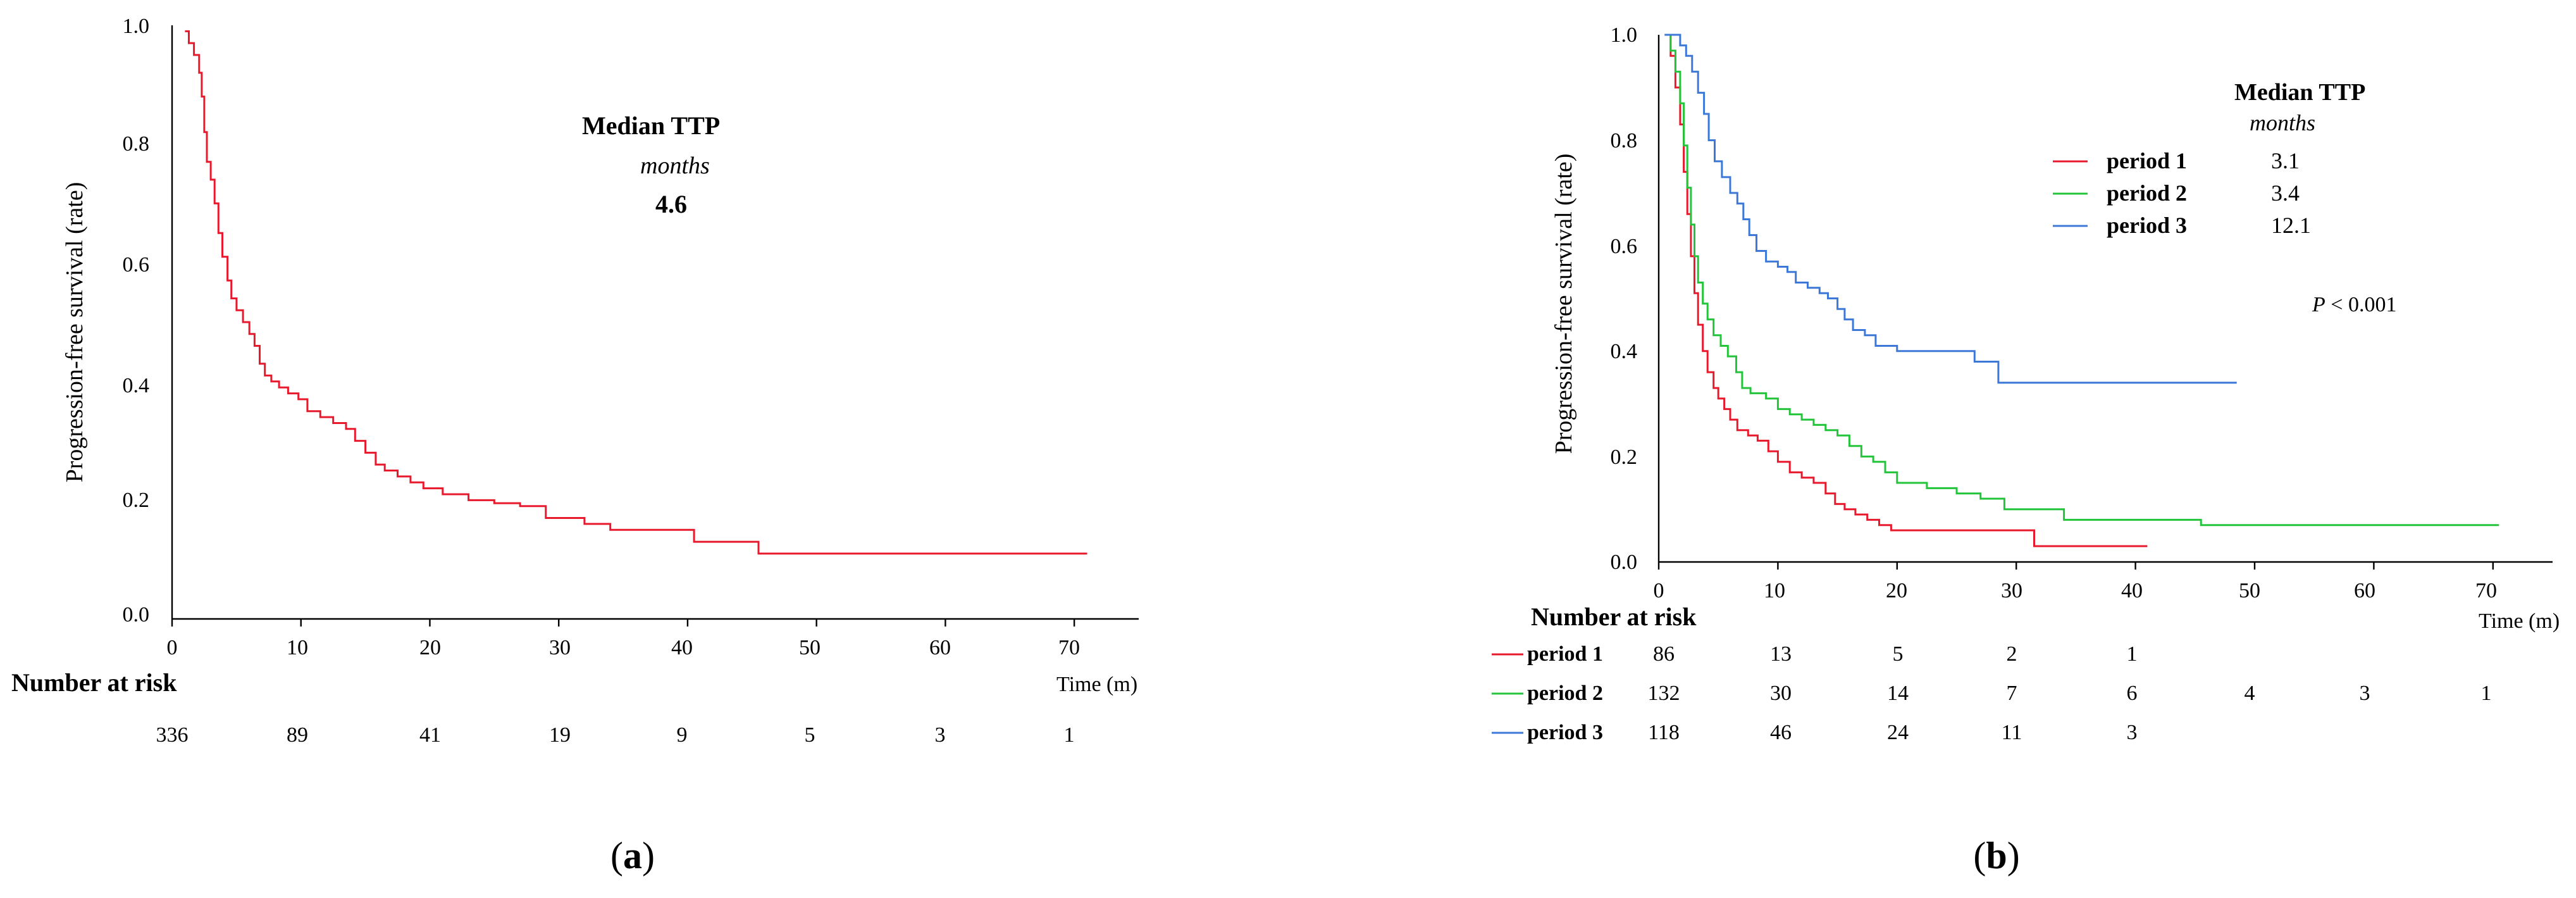  What do you see at coordinates (1659, 590) in the screenshot?
I see `b-xtick-label: 0` at bounding box center [1659, 590].